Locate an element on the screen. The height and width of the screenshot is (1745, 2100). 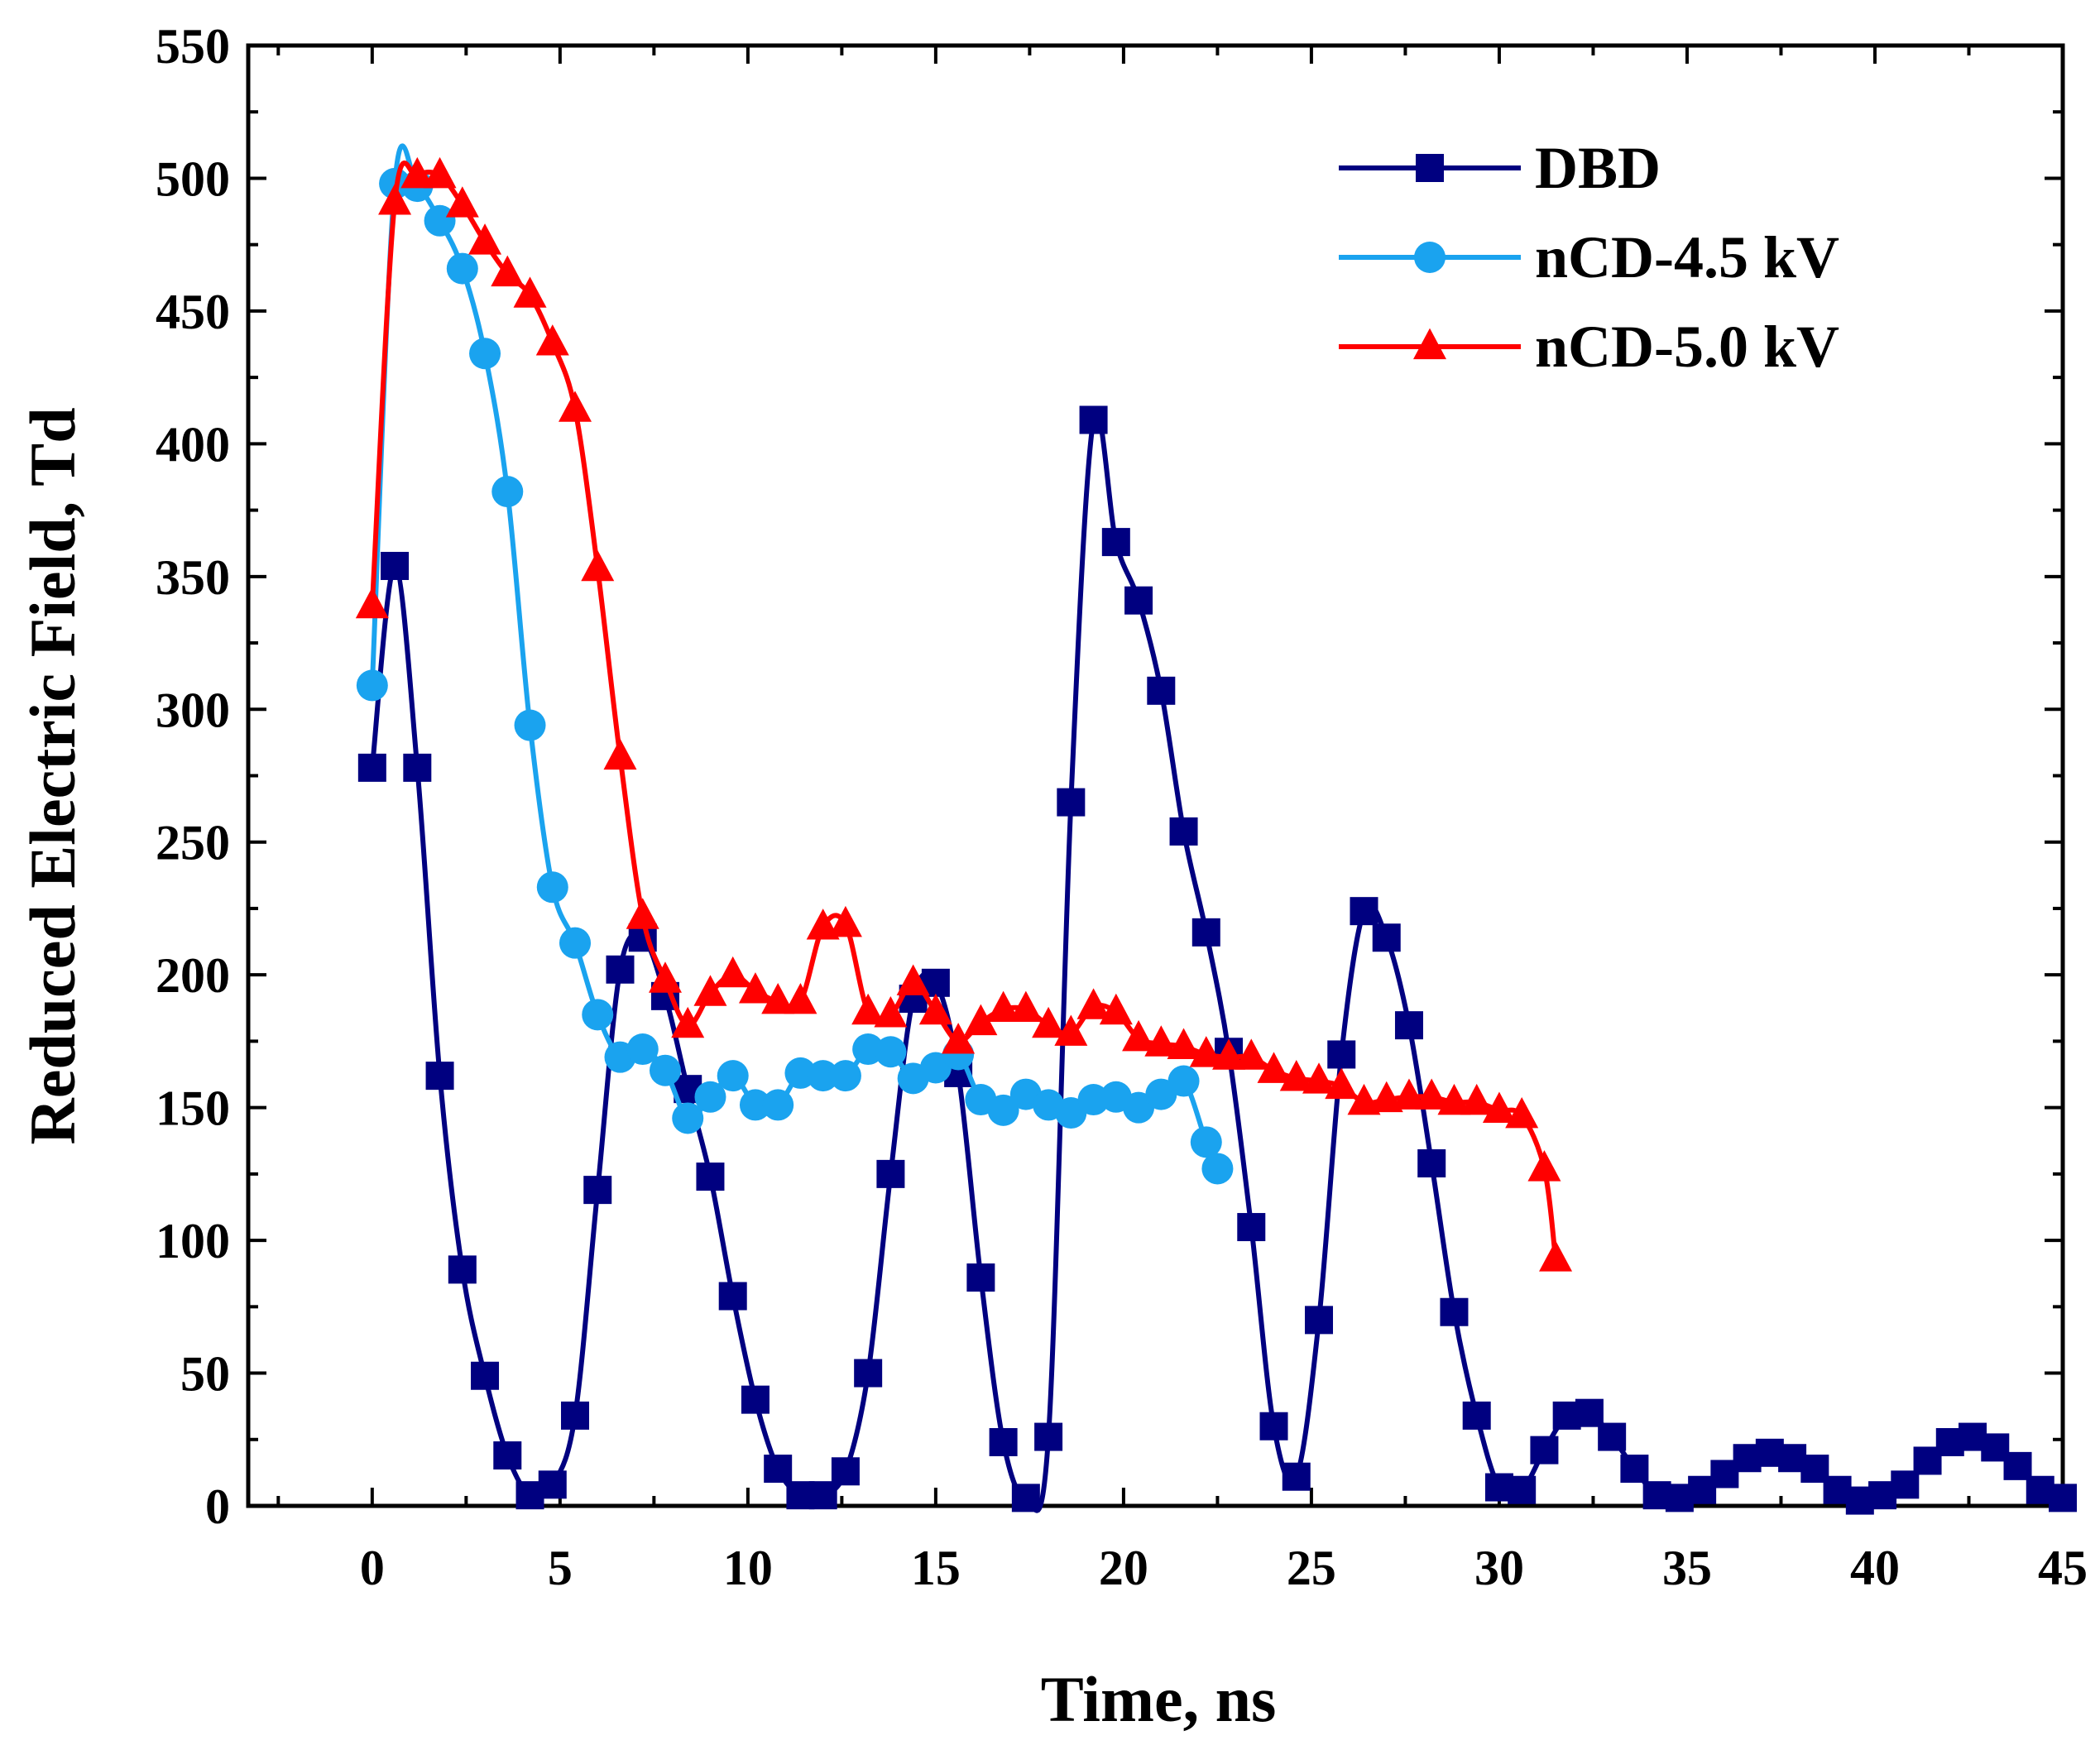
legend-label: nCD-4.5 kV is located at coordinates (1687, 257).